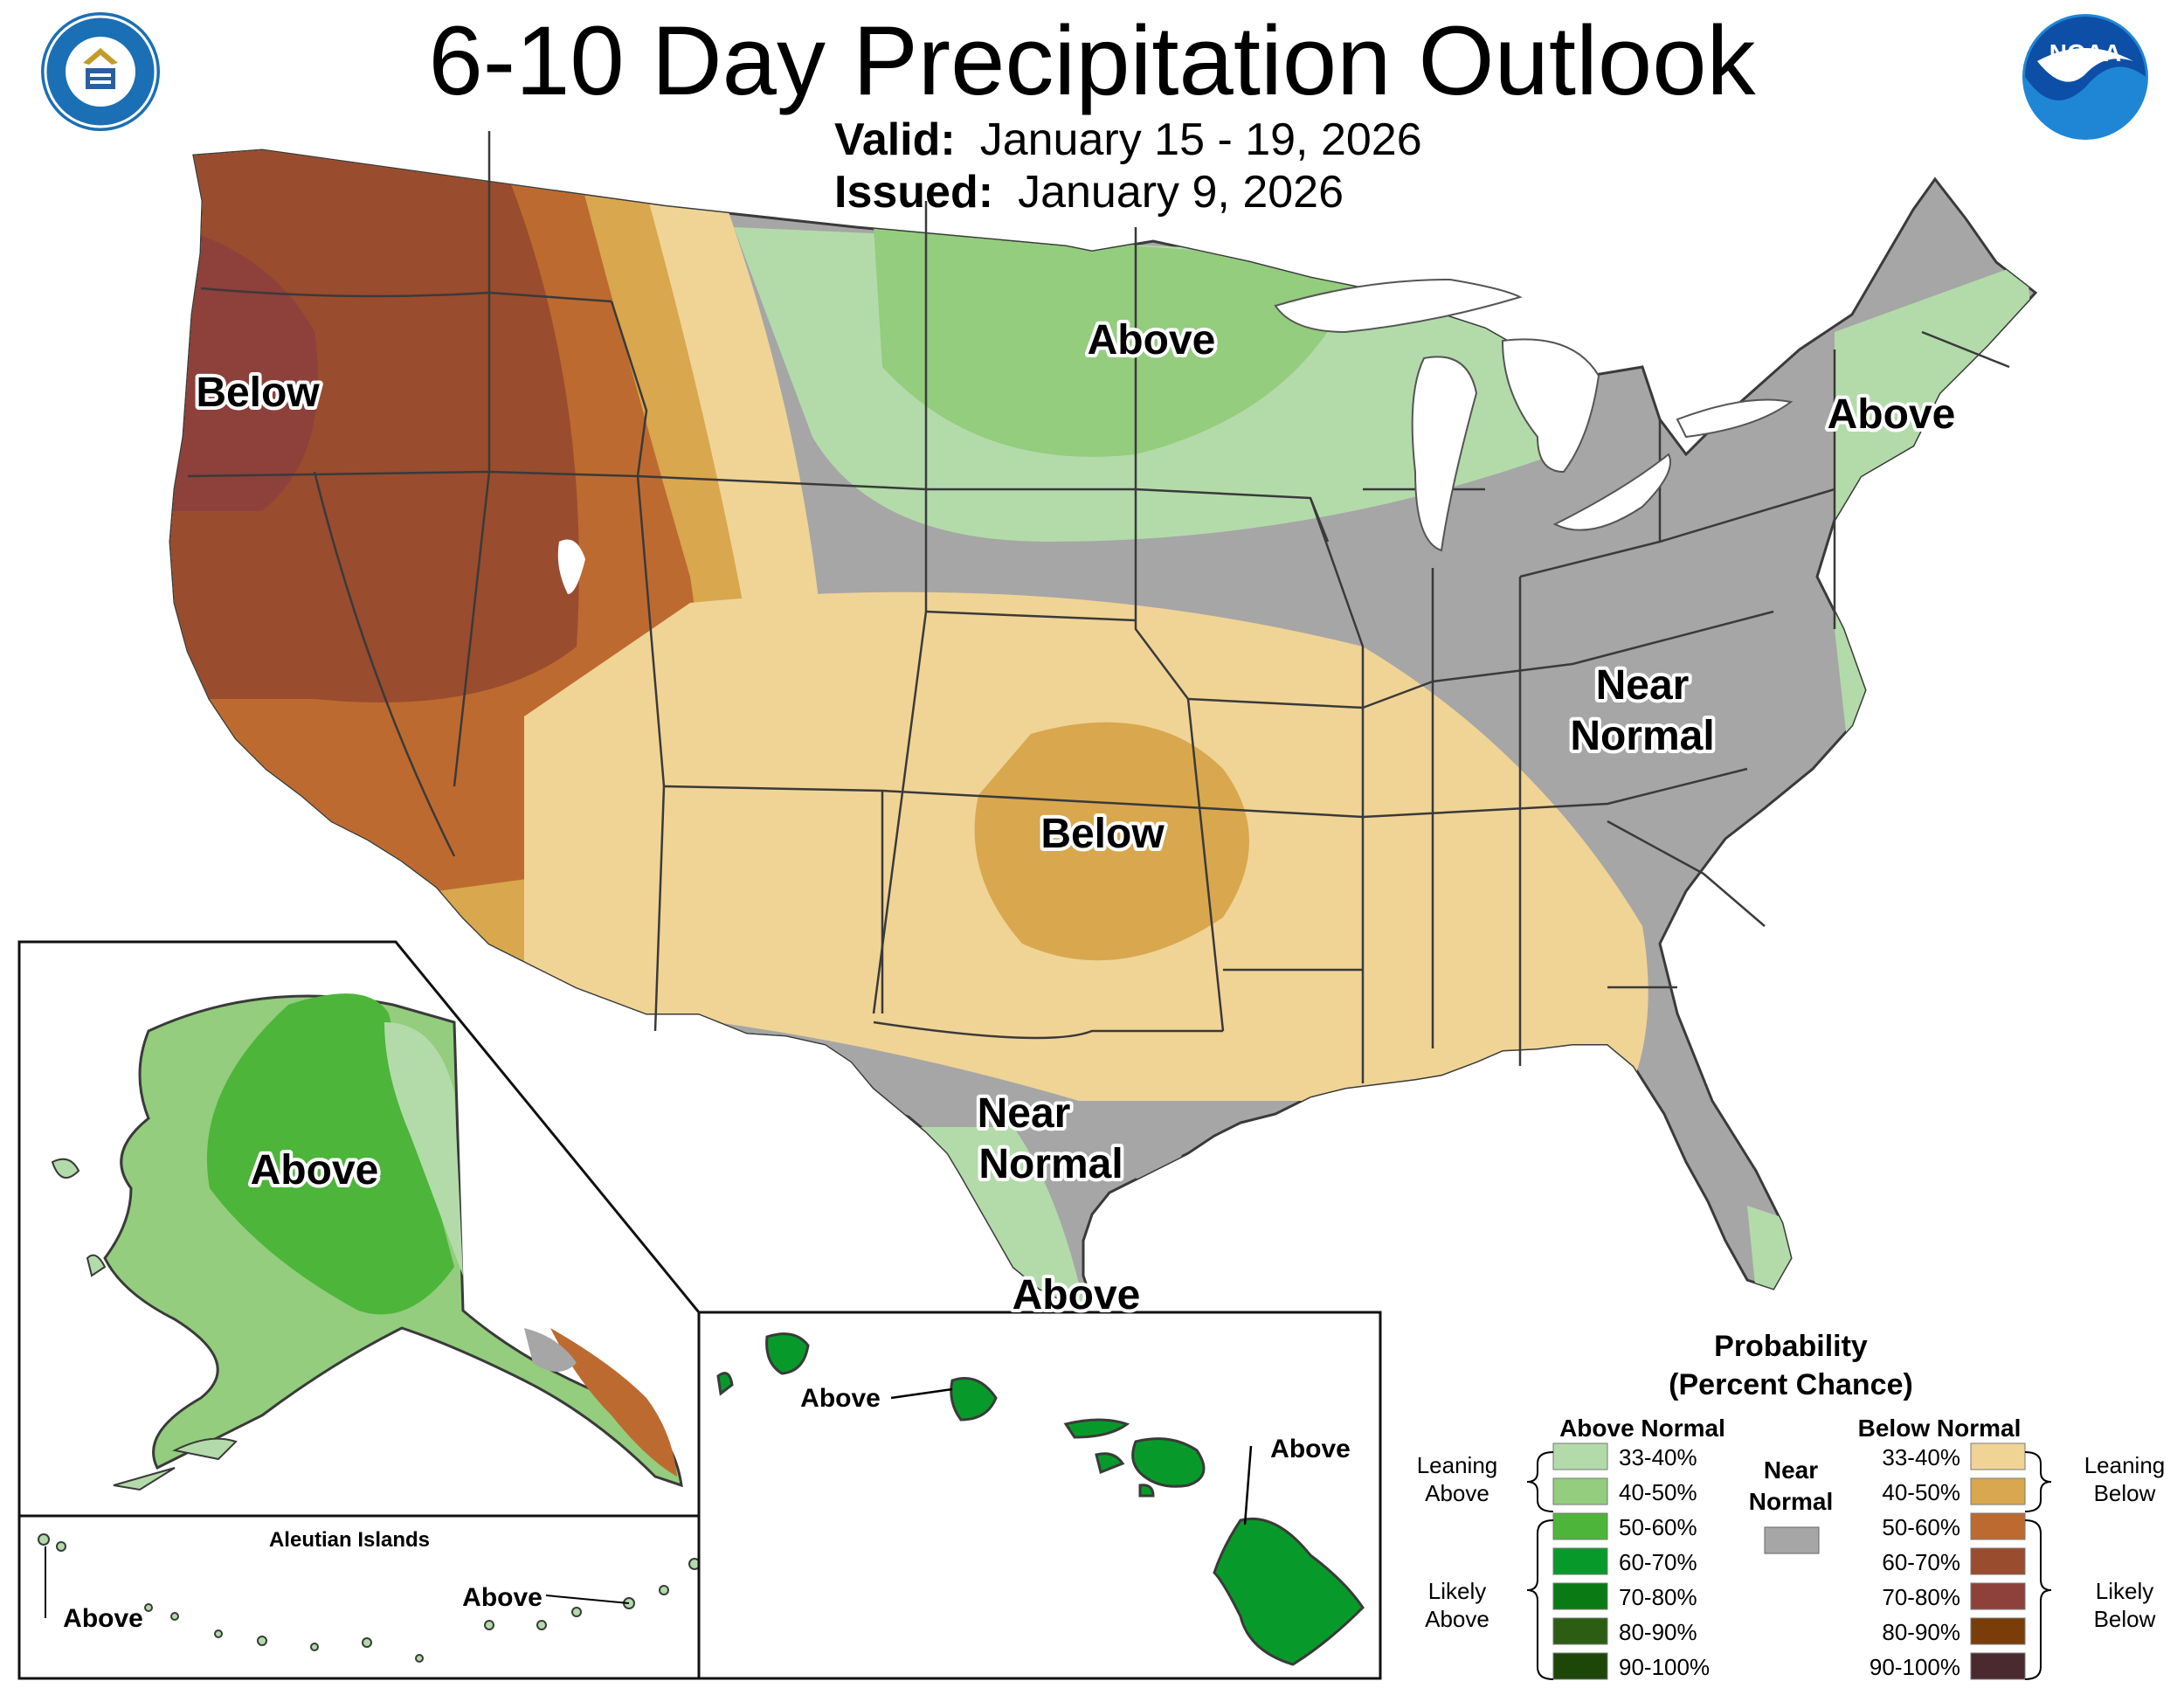  I want to click on commerce-seal-logo, so click(100, 71).